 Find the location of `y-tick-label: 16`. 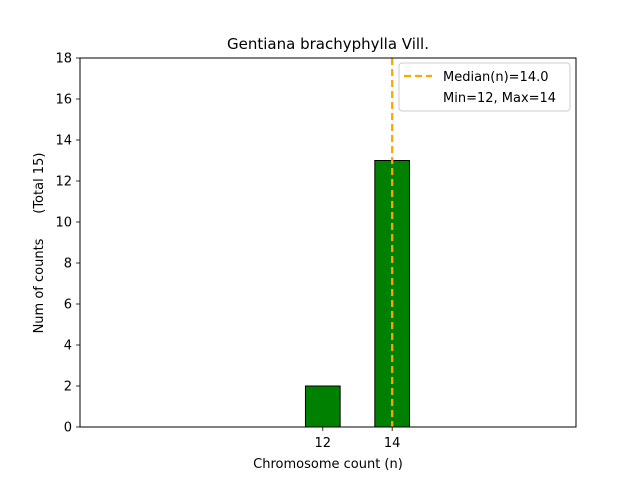

y-tick-label: 16 is located at coordinates (63, 100).